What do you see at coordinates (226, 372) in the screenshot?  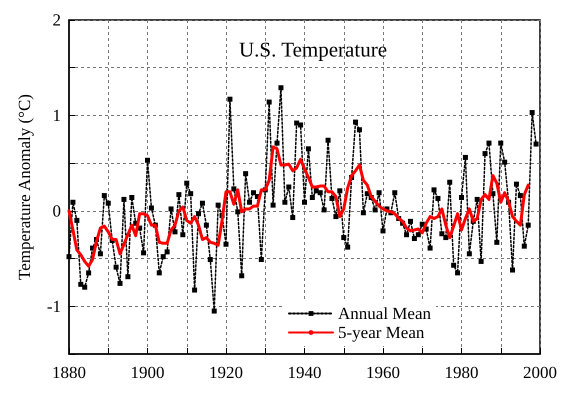 I see `x-tick-label: 1920` at bounding box center [226, 372].